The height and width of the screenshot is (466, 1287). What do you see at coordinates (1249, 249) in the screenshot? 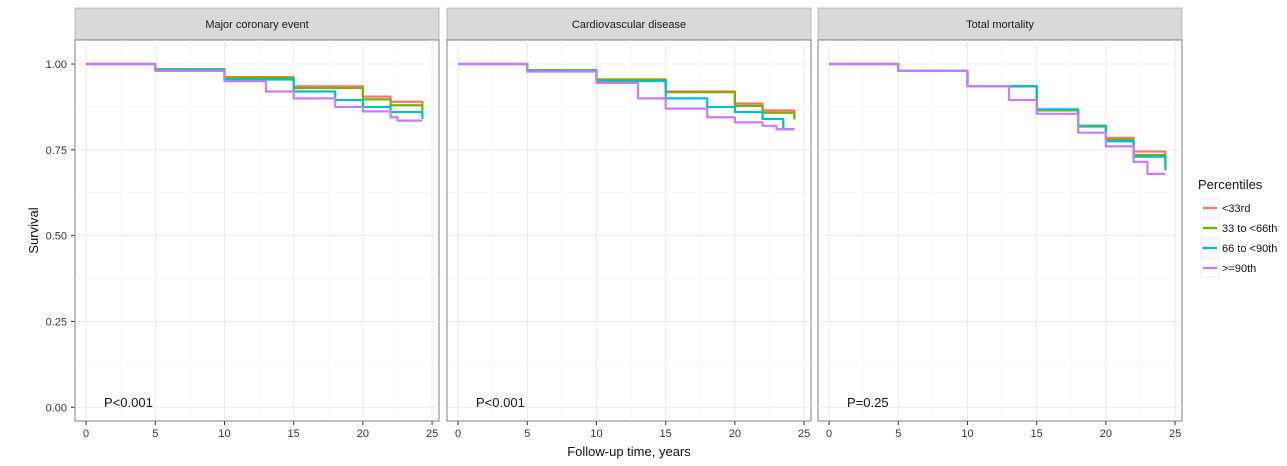
I see `legend-entry: 66 to <90th` at bounding box center [1249, 249].